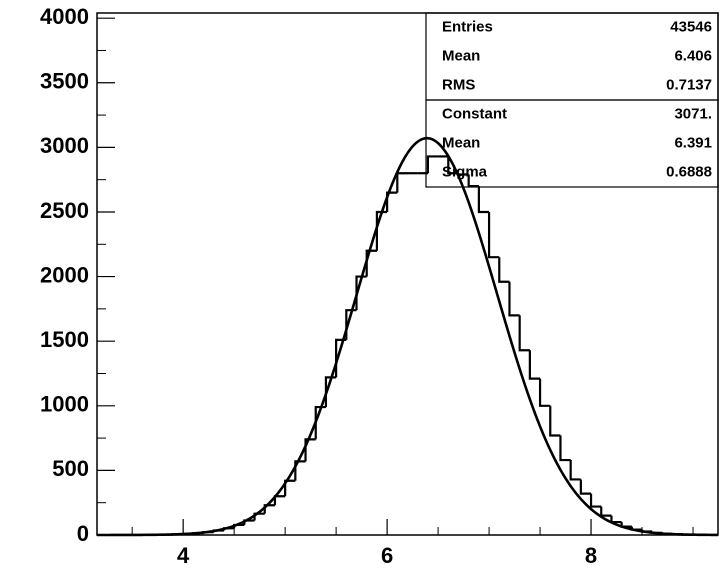 This screenshot has height=577, width=725. I want to click on stats-value: 0.7137, so click(689, 84).